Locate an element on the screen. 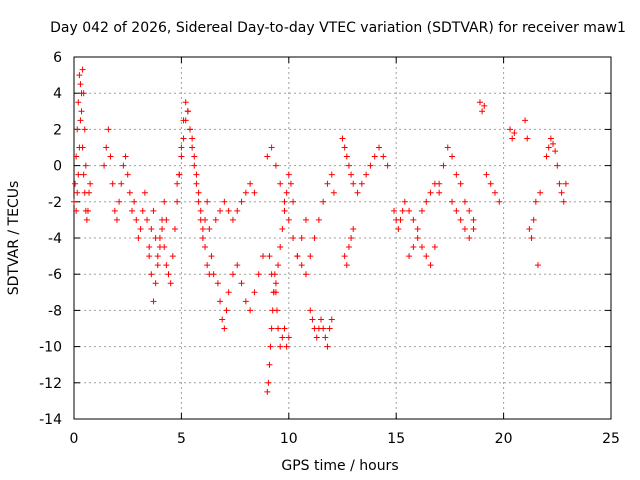  y-tick-label: -8 is located at coordinates (55, 311).